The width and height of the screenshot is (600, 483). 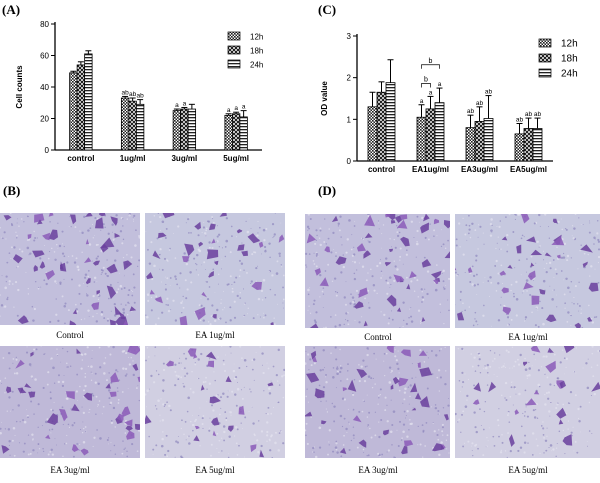 What do you see at coordinates (480, 103) in the screenshot?
I see `significance-label: ab` at bounding box center [480, 103].